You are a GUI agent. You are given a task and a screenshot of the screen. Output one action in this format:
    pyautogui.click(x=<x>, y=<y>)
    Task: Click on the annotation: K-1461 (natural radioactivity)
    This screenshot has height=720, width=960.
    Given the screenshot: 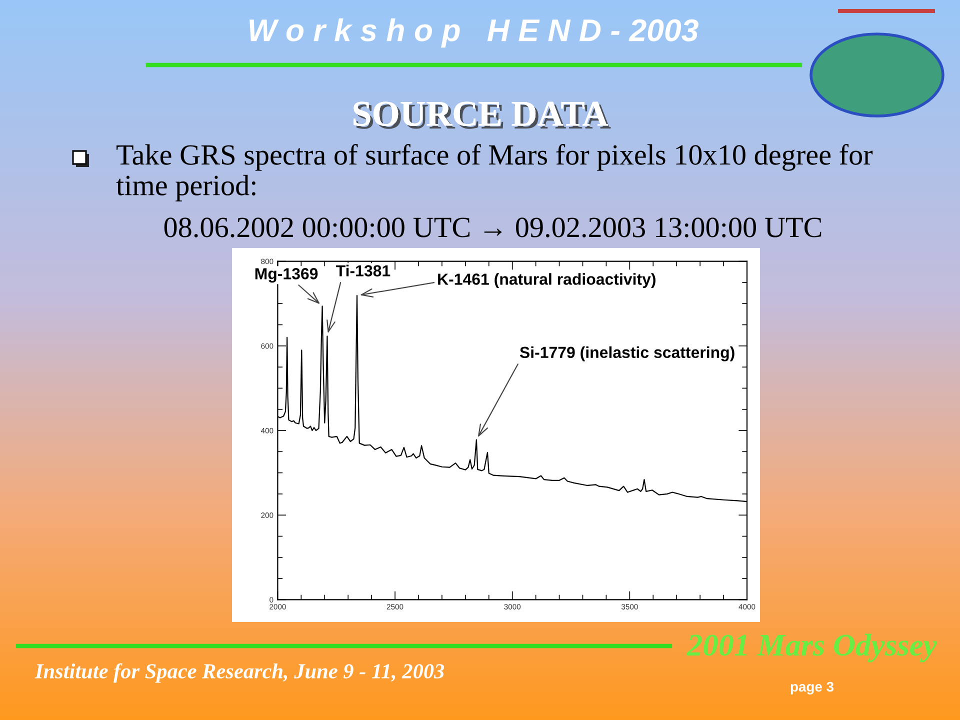 What is the action you would take?
    pyautogui.click(x=547, y=280)
    